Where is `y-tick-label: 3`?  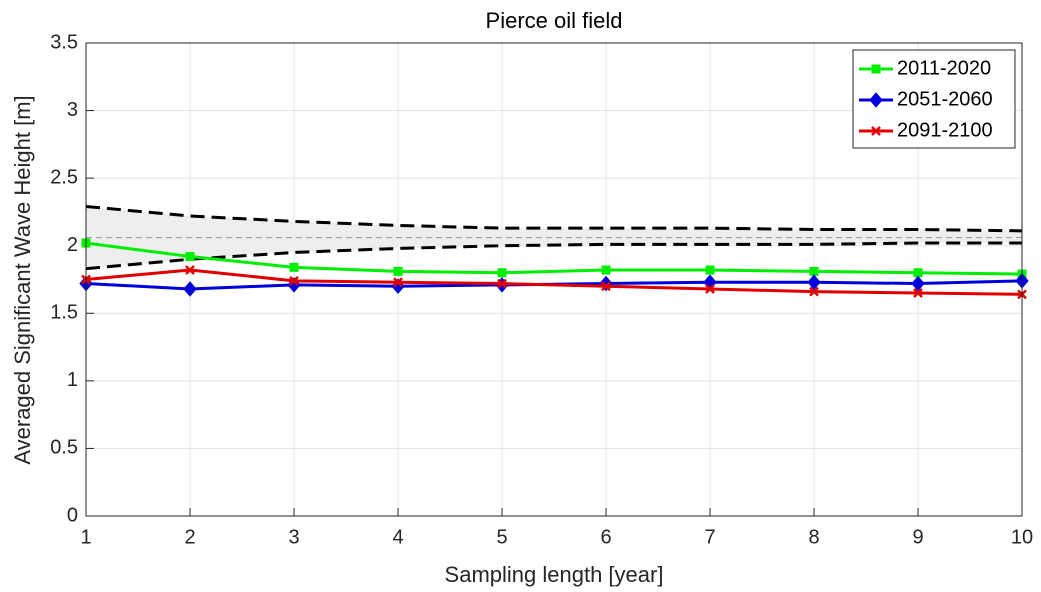 y-tick-label: 3 is located at coordinates (72, 110).